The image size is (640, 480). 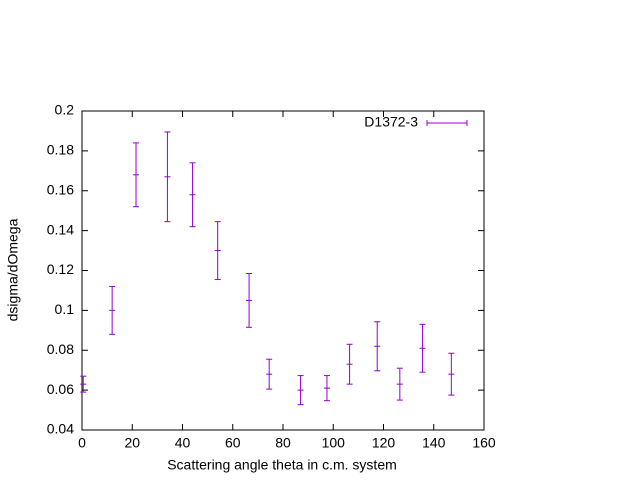 What do you see at coordinates (60, 389) in the screenshot?
I see `y-tick-label: 0.06` at bounding box center [60, 389].